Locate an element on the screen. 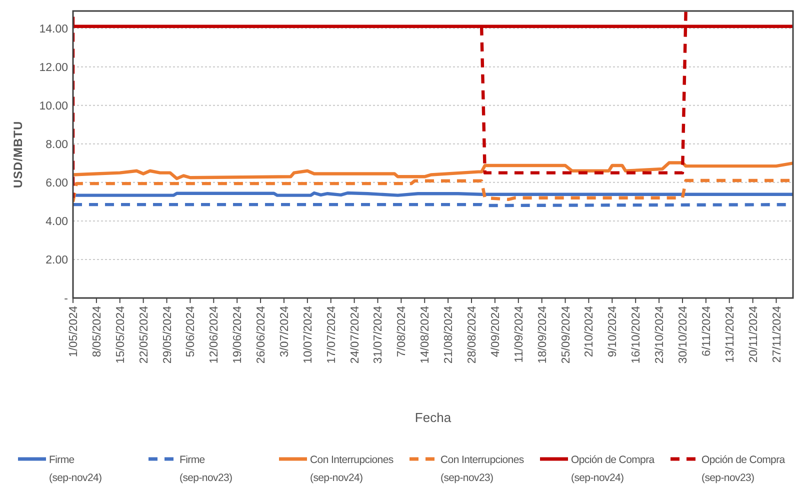 Image resolution: width=803 pixels, height=495 pixels. x-tick-label: 12/06/2024 is located at coordinates (214, 334).